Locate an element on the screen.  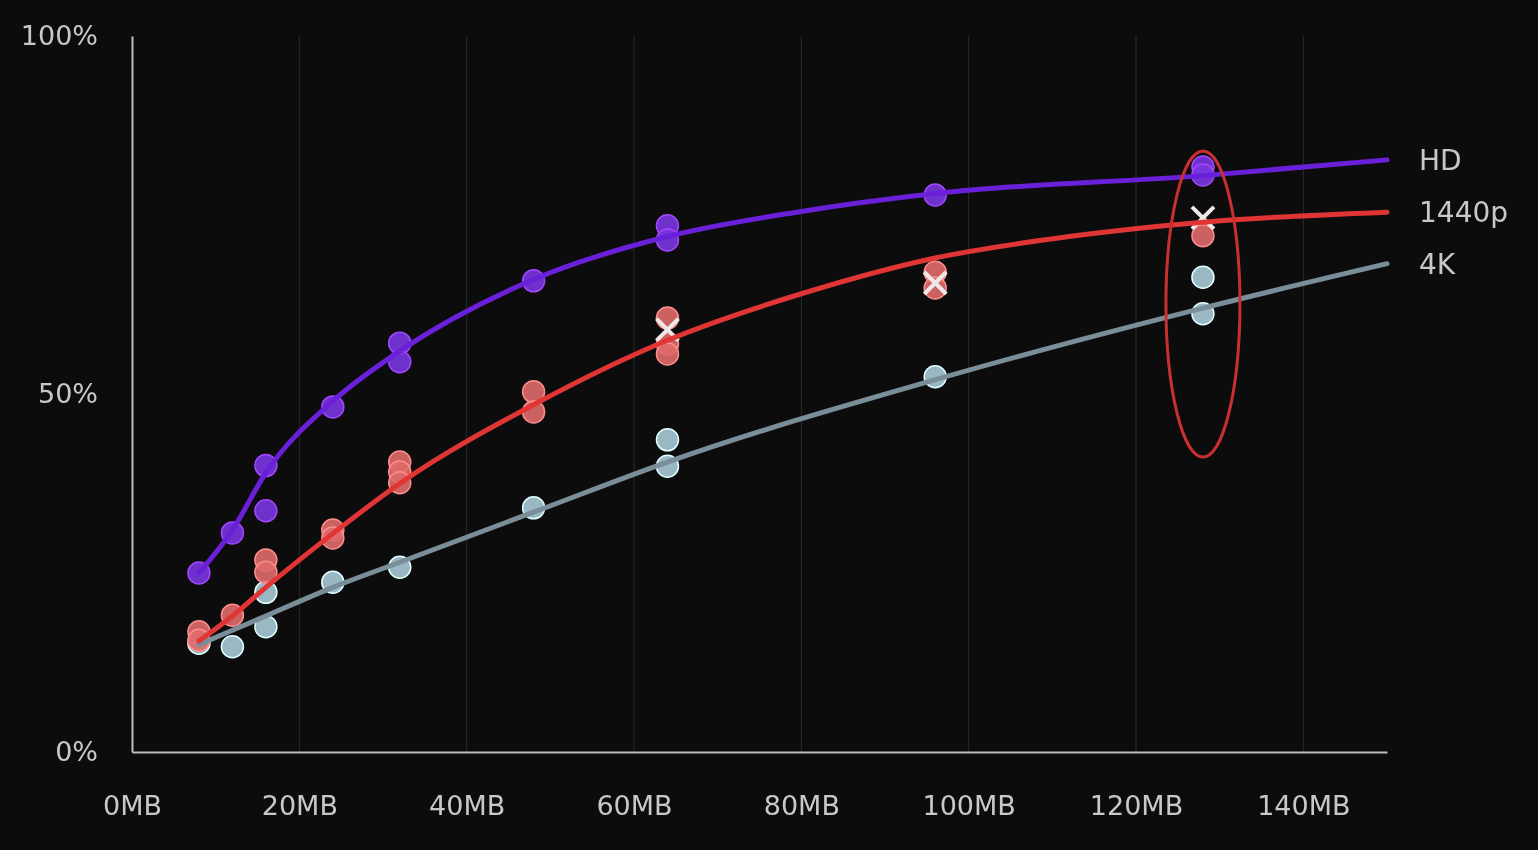
series-label: HD is located at coordinates (1440, 160).